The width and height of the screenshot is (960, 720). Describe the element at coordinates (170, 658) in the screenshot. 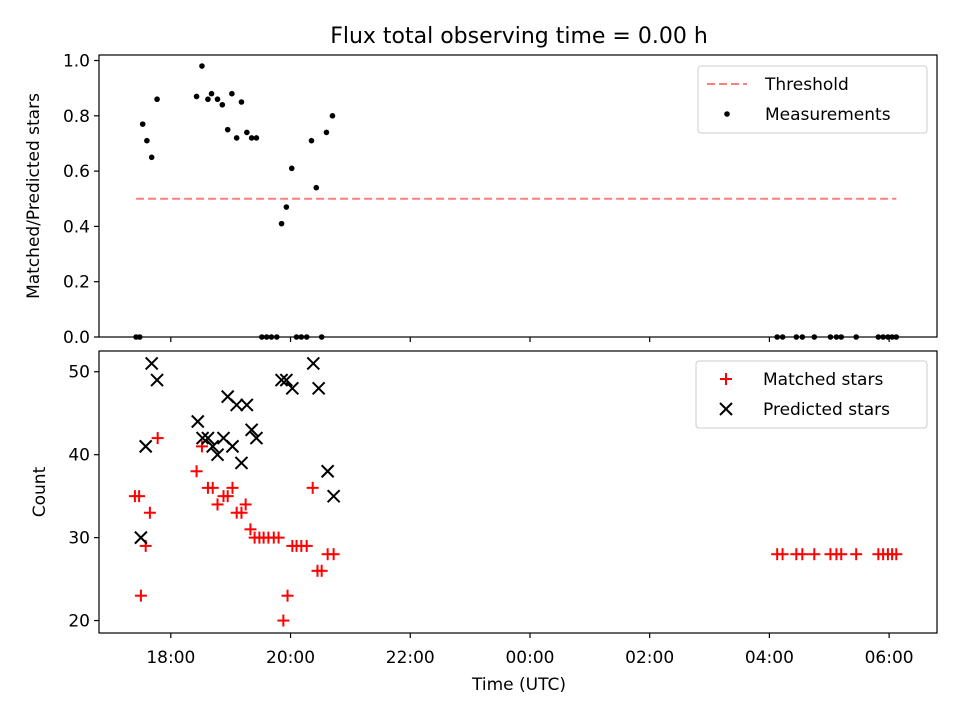

I see `bottom-xtick-label: 18:00` at that location.